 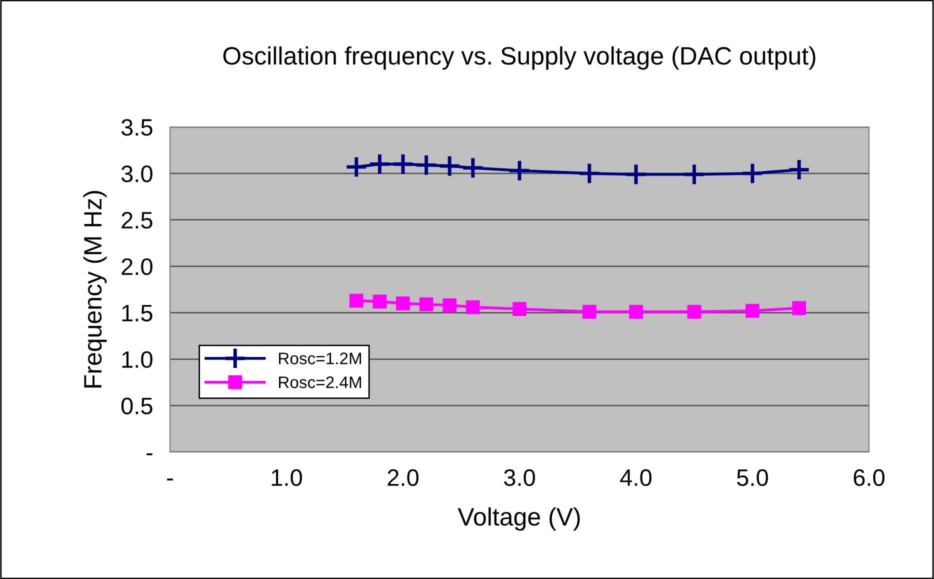 I want to click on x-tick-label: 1.0, so click(x=287, y=477).